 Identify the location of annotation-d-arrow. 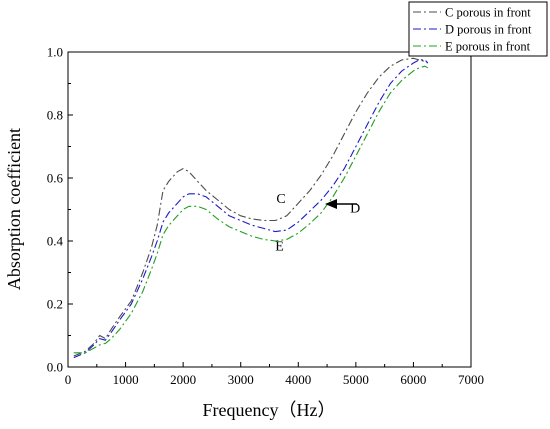
(341, 204).